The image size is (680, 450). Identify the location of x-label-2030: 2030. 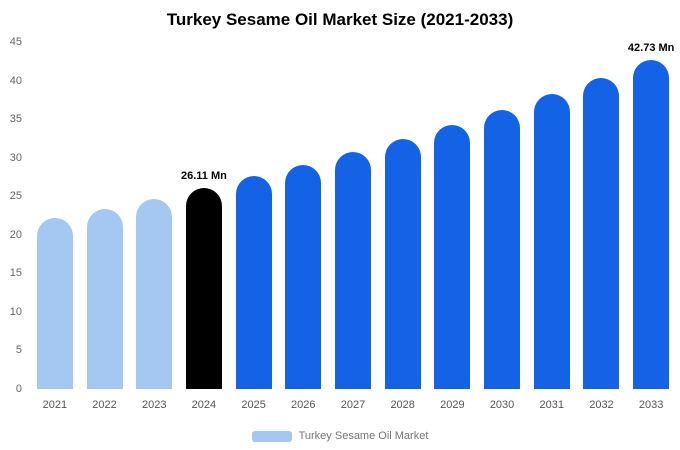
(502, 405).